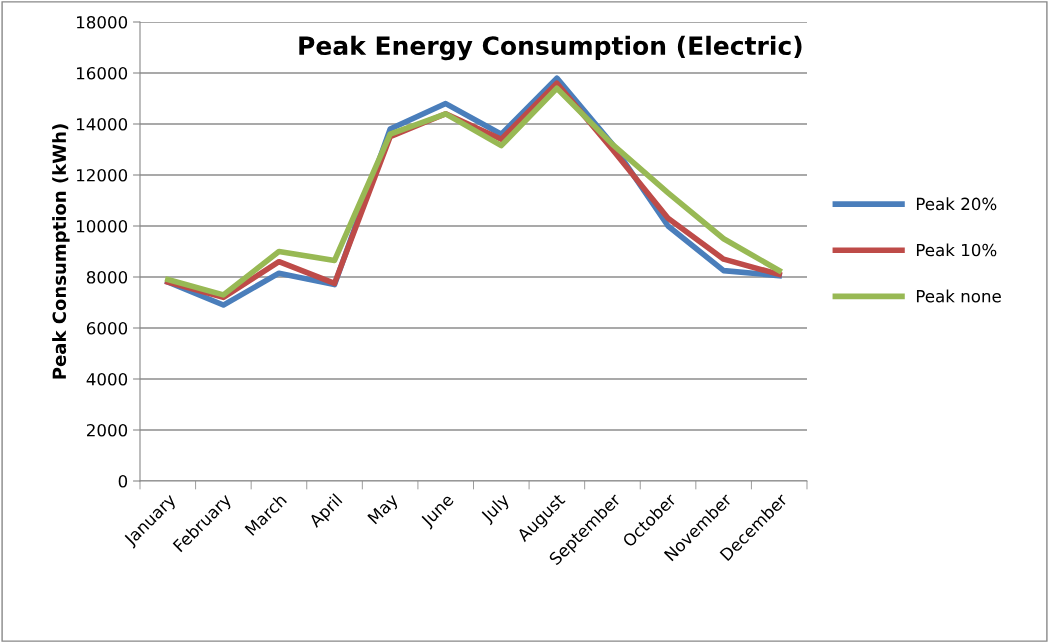  Describe the element at coordinates (107, 328) in the screenshot. I see `y-tick-label: 6000` at that location.